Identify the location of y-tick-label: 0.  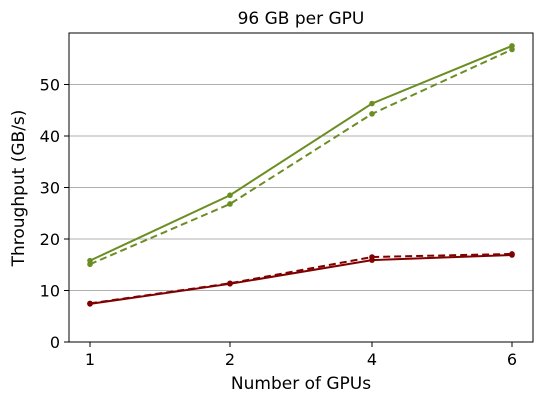
(55, 342).